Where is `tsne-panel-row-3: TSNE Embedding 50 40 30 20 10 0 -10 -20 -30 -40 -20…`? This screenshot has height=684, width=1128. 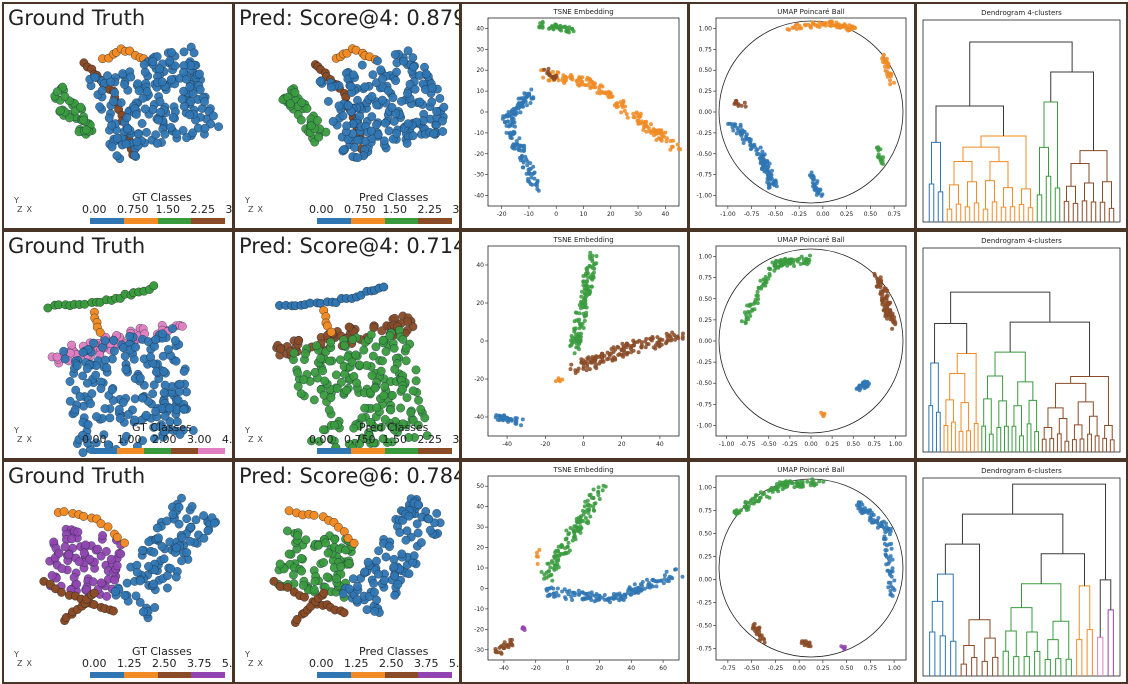
tsne-panel-row-3: TSNE Embedding 50 40 30 20 10 0 -10 -20 -30 -40 -20… is located at coordinates (574, 572).